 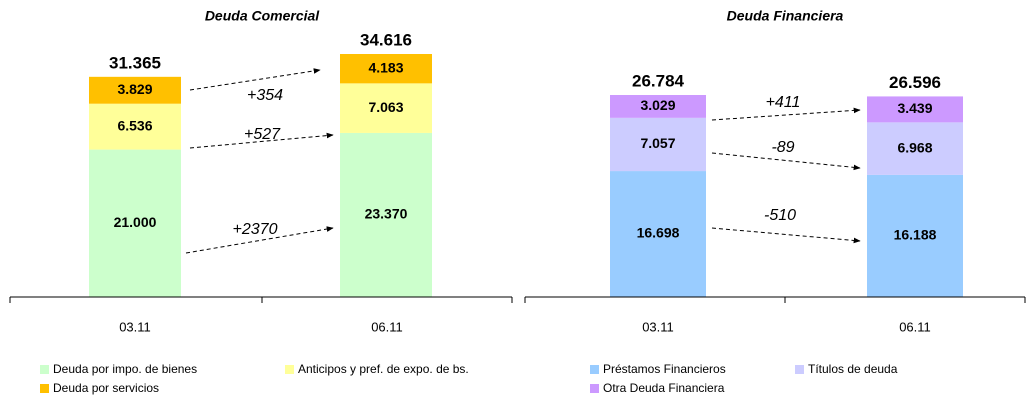 I want to click on annotation: +411, so click(x=783, y=102).